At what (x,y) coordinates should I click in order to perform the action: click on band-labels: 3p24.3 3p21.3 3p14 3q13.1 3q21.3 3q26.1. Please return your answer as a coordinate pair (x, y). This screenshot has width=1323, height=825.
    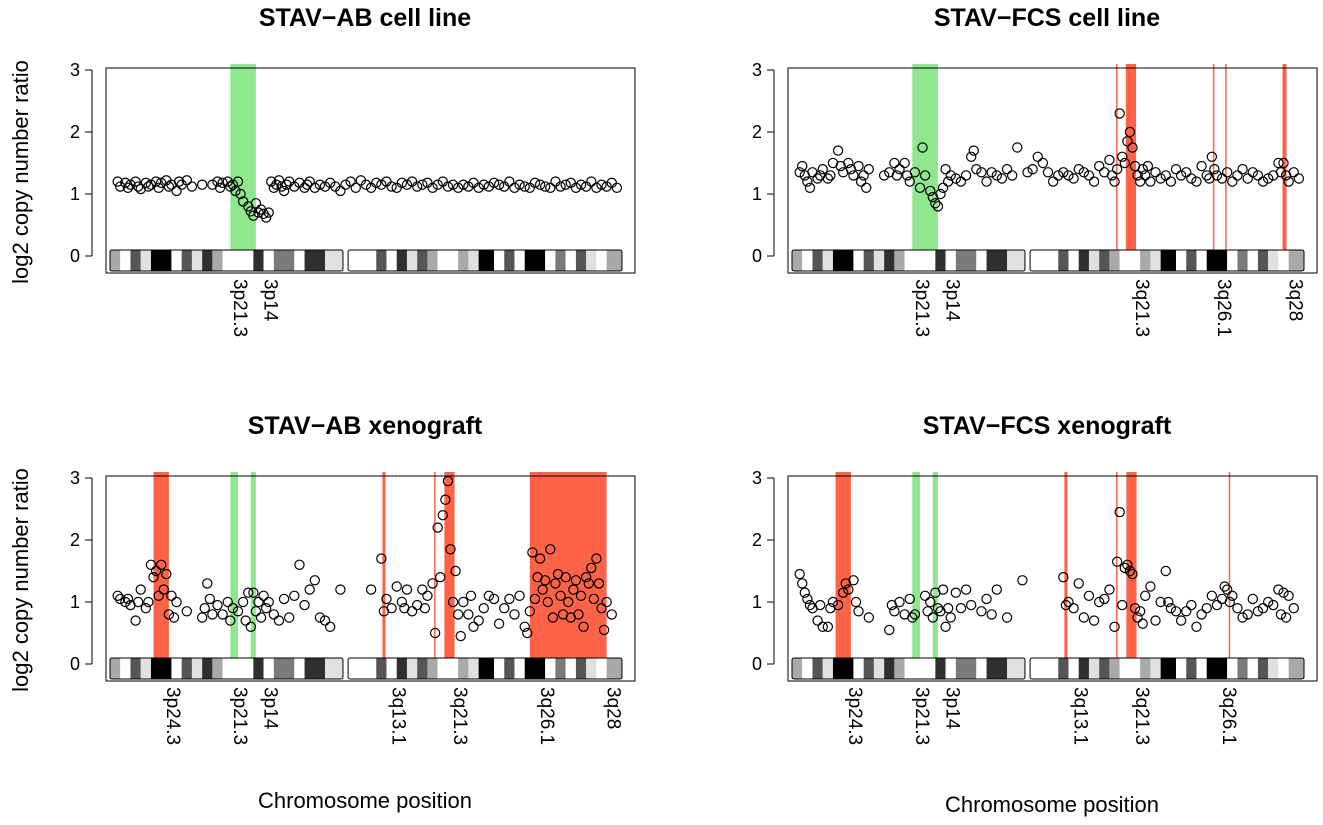
    Looking at the image, I should click on (1041, 716).